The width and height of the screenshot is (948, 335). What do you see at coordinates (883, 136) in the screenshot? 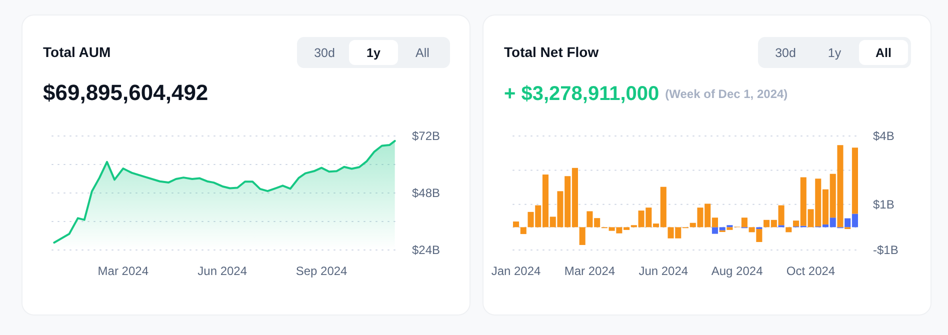
I see `y-tick-label: $4B` at bounding box center [883, 136].